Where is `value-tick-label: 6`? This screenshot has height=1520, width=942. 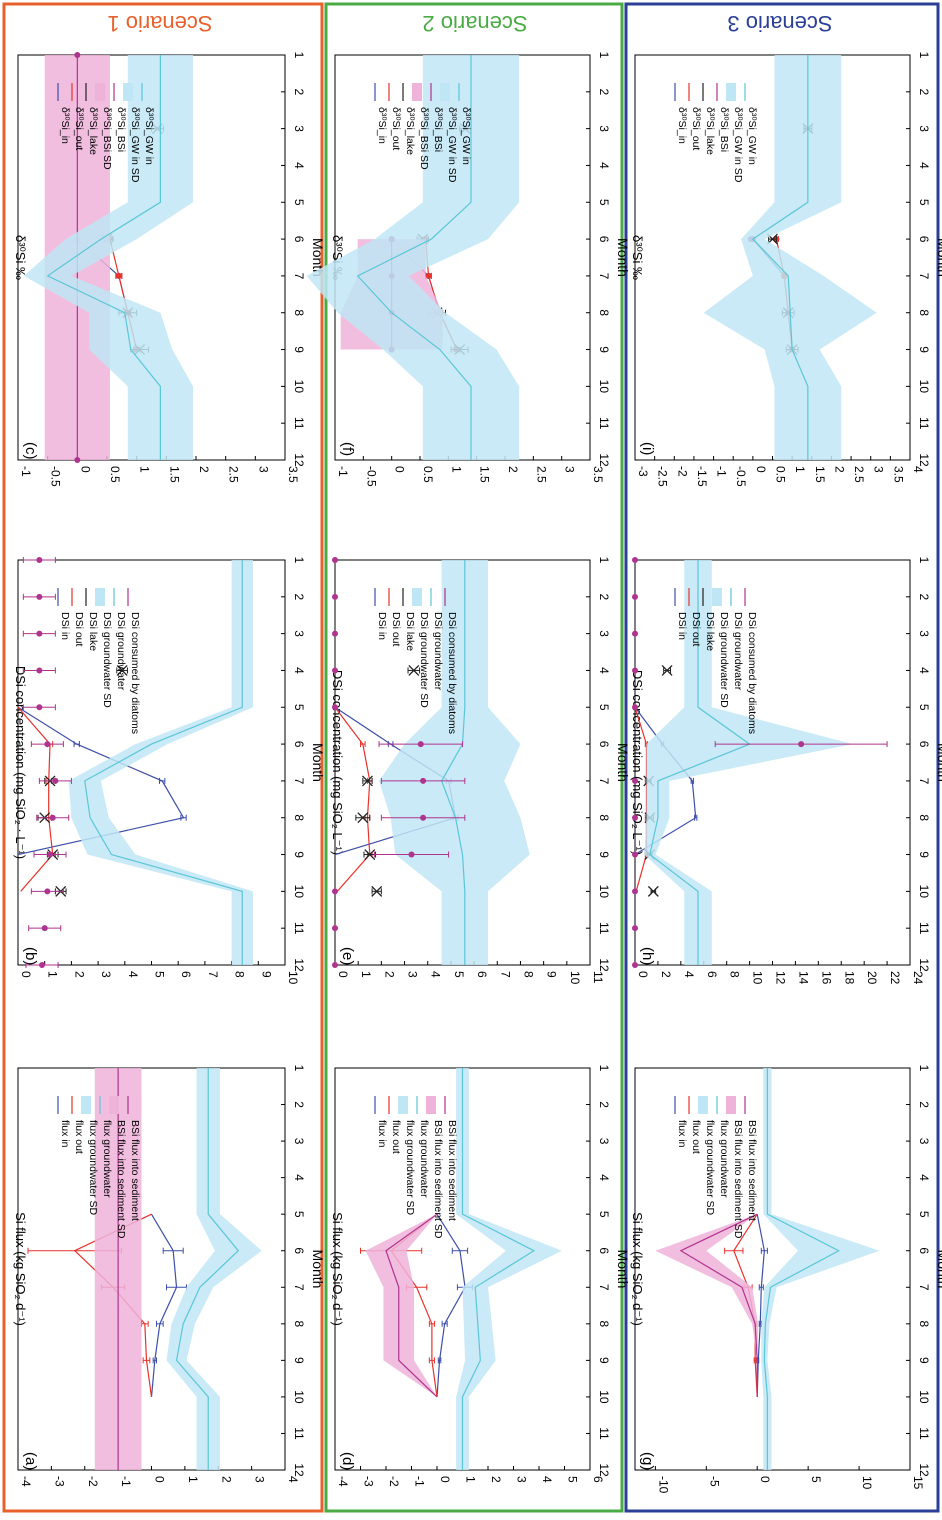
value-tick-label: 6 is located at coordinates (482, 974).